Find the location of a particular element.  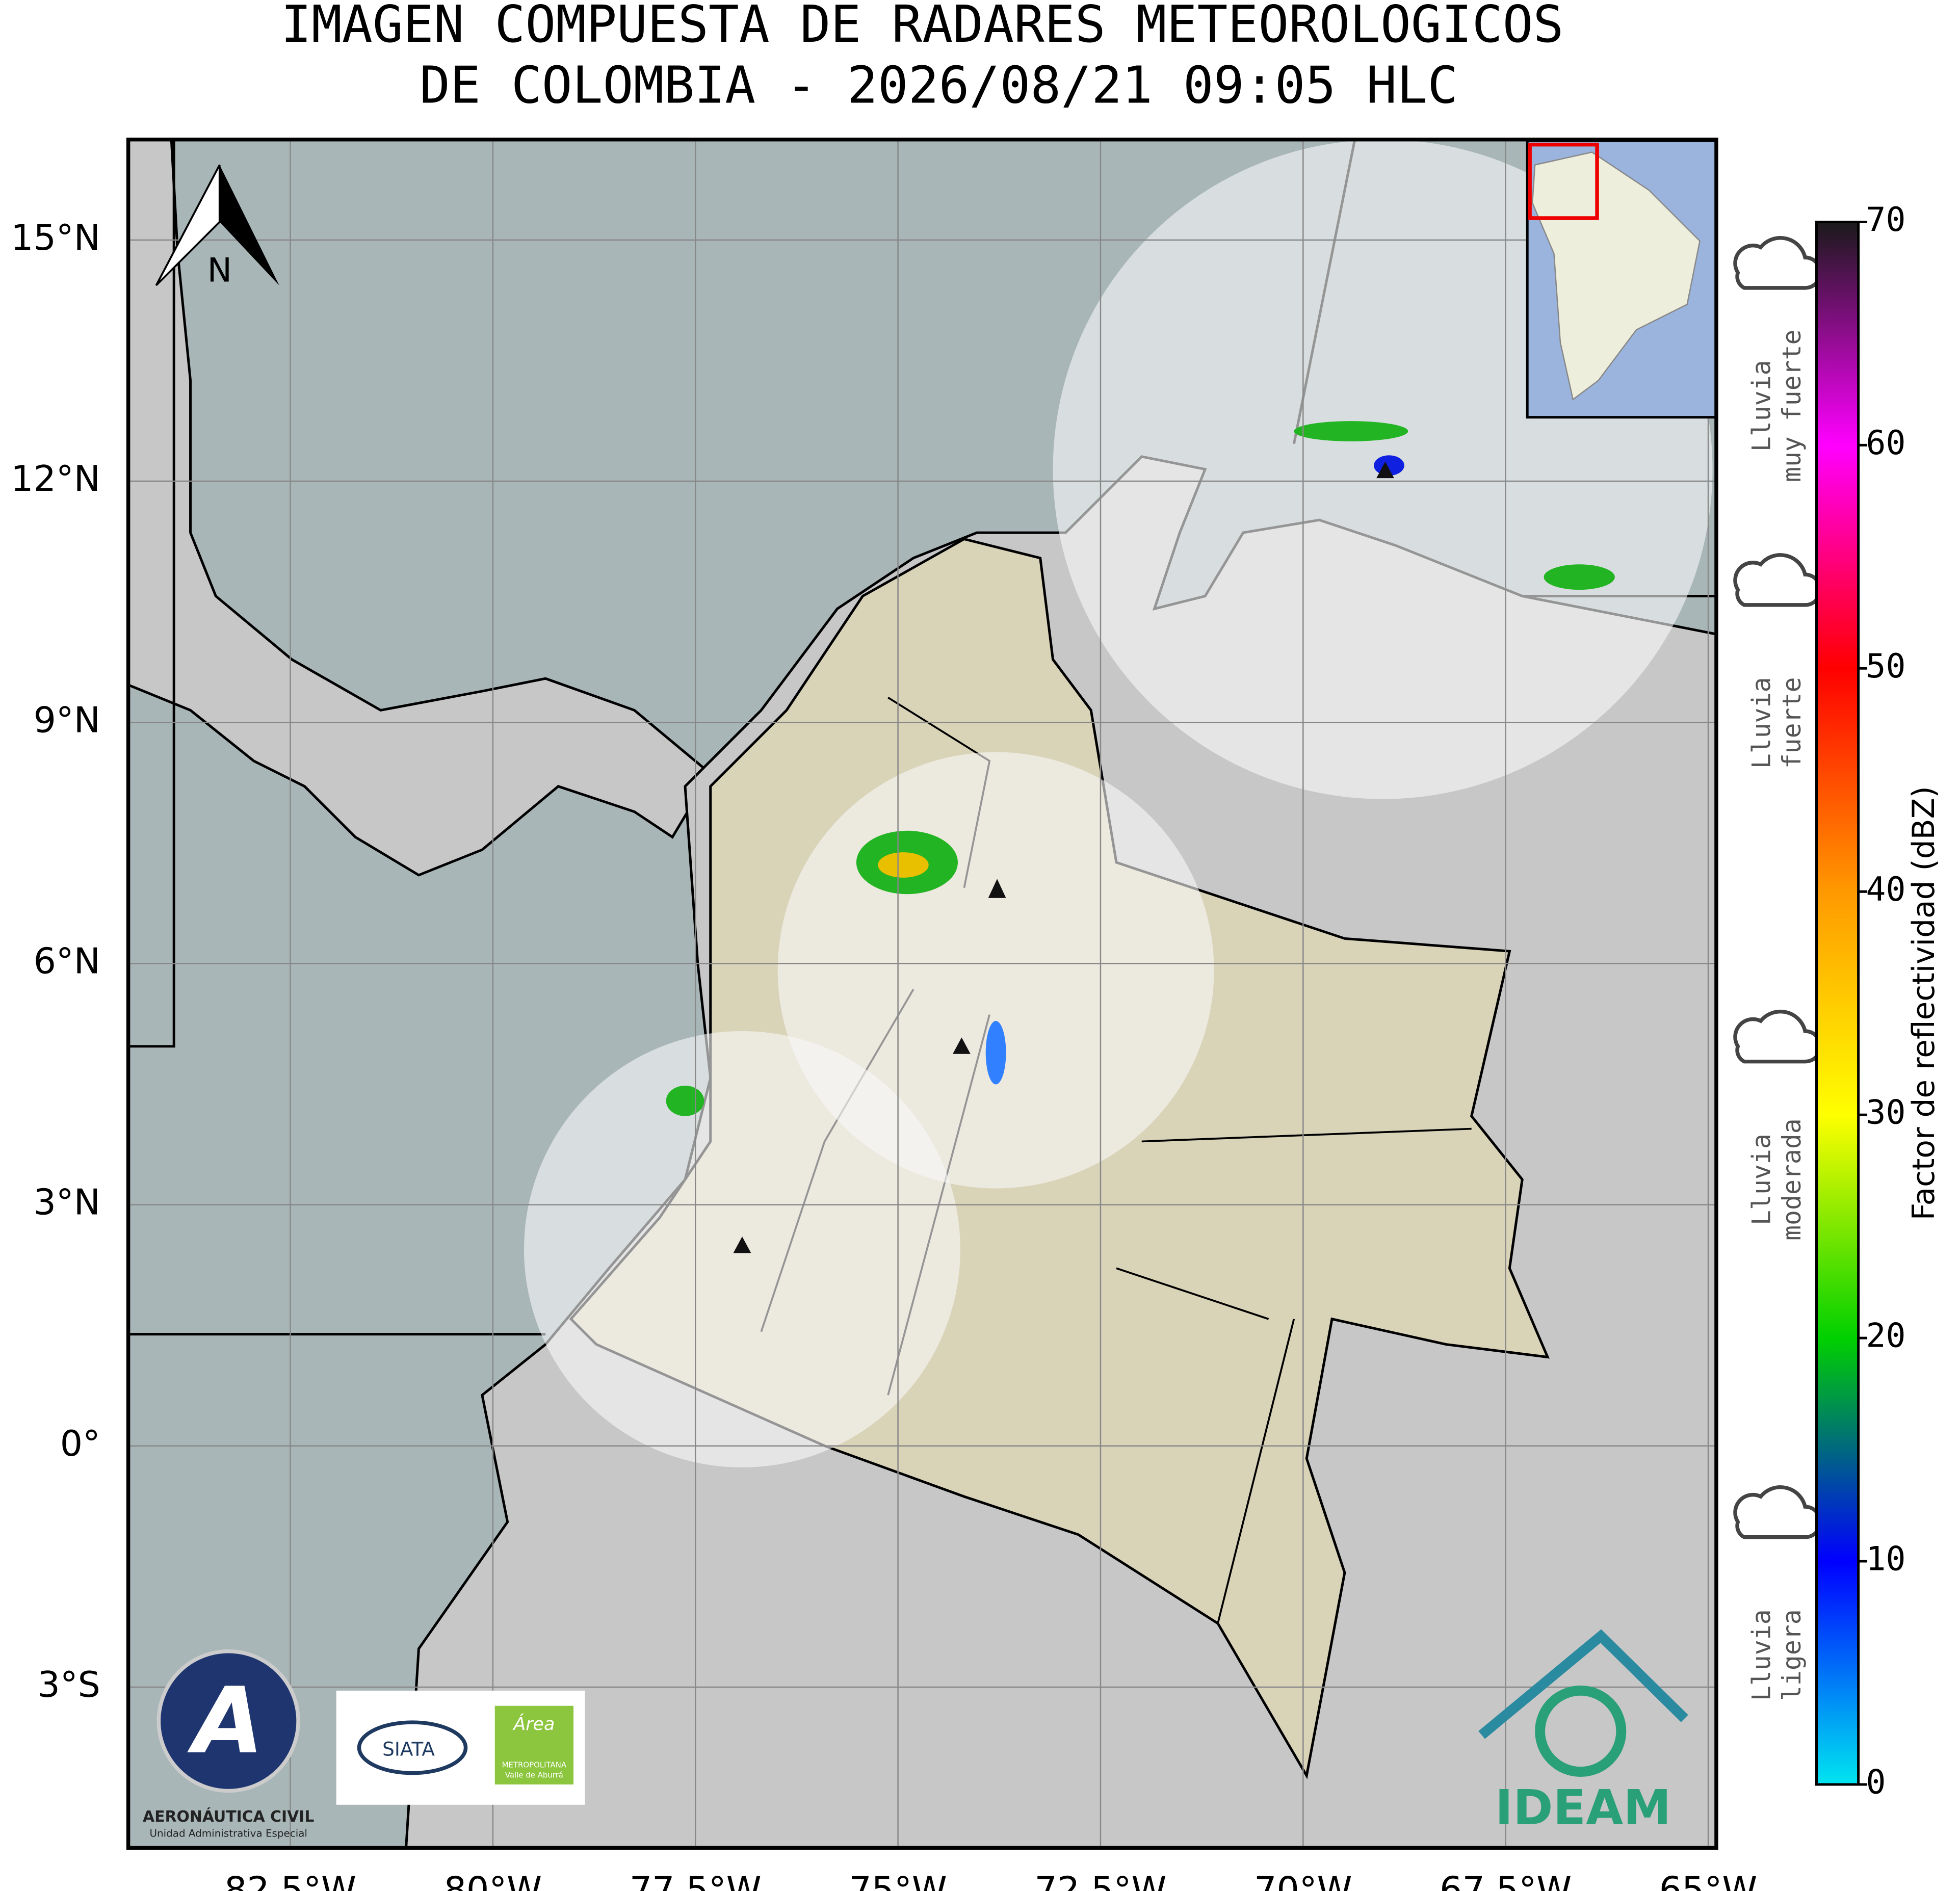

colorbar-tick-label: 20 is located at coordinates (1886, 1336).